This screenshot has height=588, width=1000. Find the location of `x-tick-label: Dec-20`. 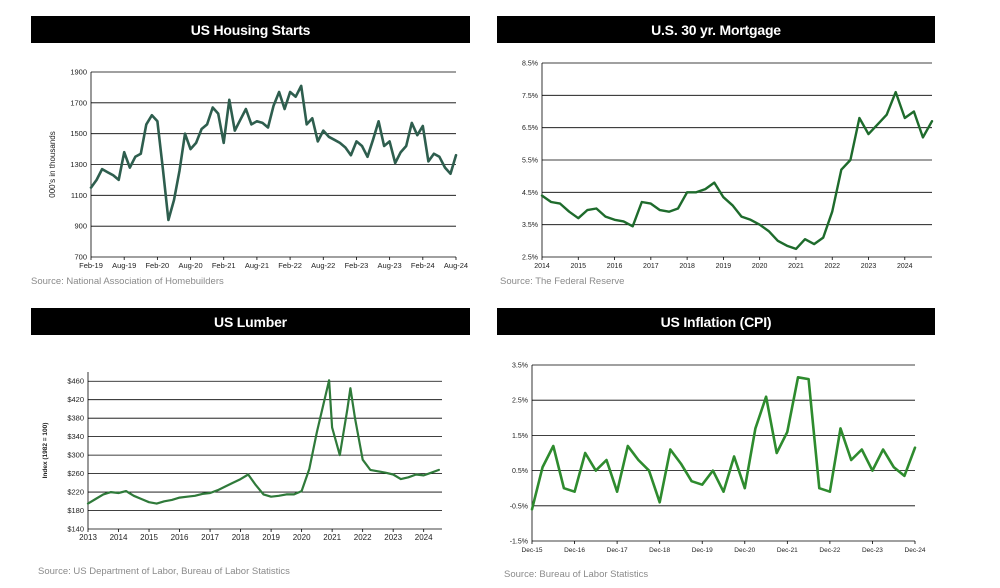

x-tick-label: Dec-20 is located at coordinates (744, 550).